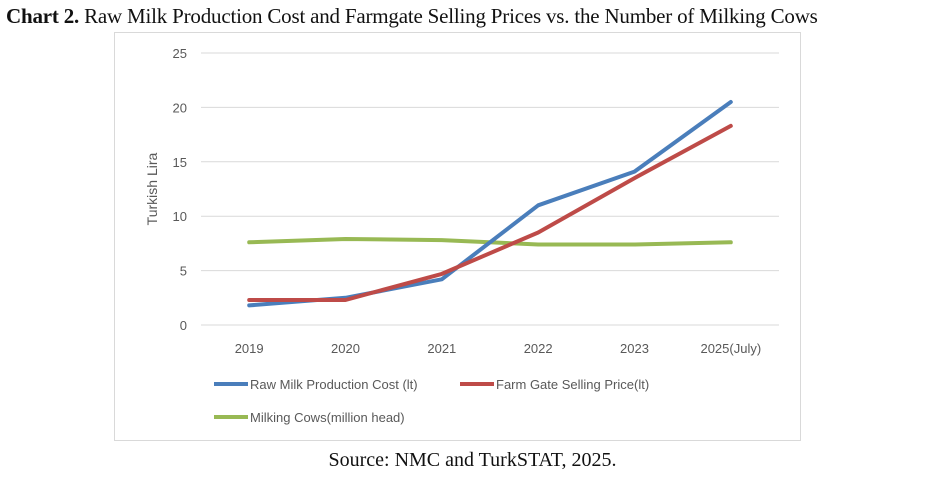  What do you see at coordinates (43, 16) in the screenshot?
I see `caption-label: Chart 2.` at bounding box center [43, 16].